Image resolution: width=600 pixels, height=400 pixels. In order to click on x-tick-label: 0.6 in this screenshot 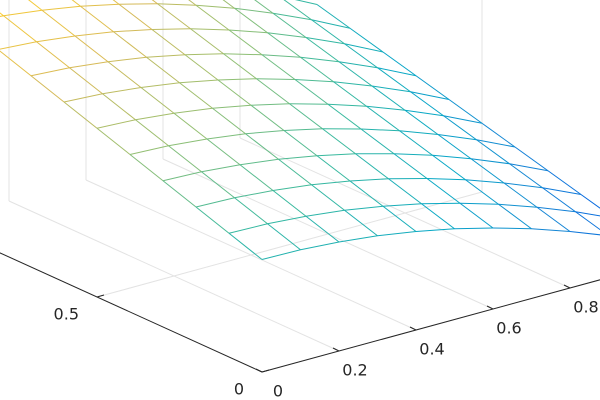, I will do `click(508, 328)`.